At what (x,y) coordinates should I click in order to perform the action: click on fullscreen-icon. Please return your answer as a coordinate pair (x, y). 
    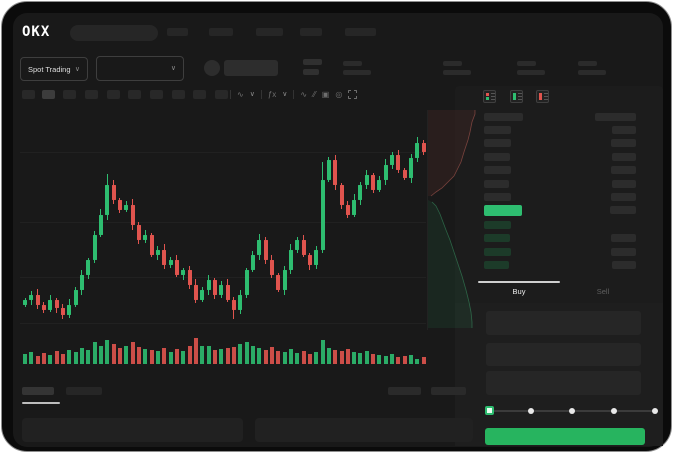
    Looking at the image, I should click on (353, 94).